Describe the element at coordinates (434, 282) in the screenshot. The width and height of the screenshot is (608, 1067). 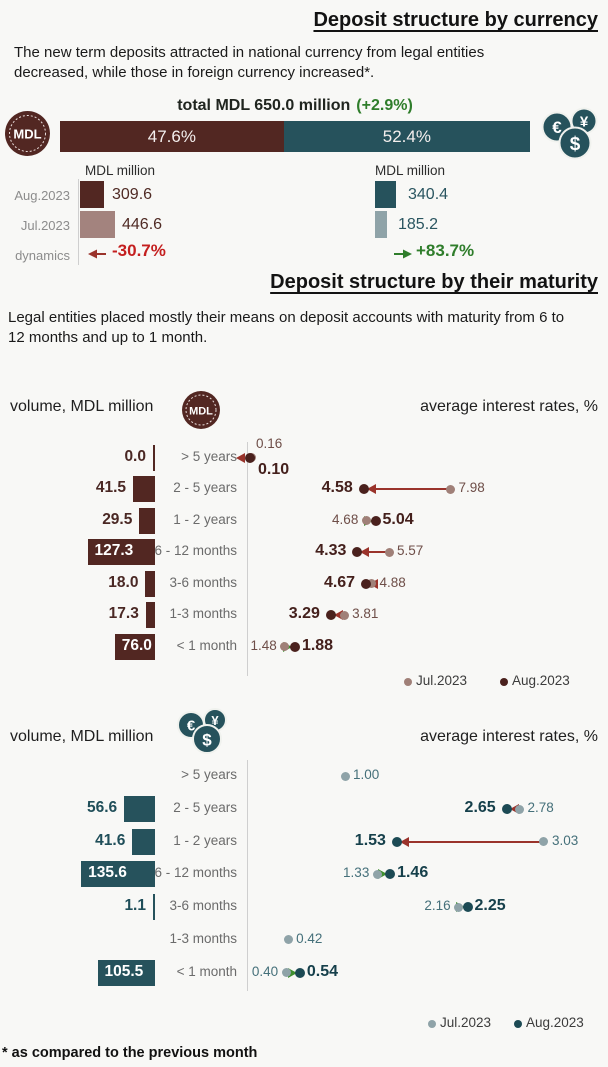
I see `maturity-section-title: Deposit structure by their maturity` at that location.